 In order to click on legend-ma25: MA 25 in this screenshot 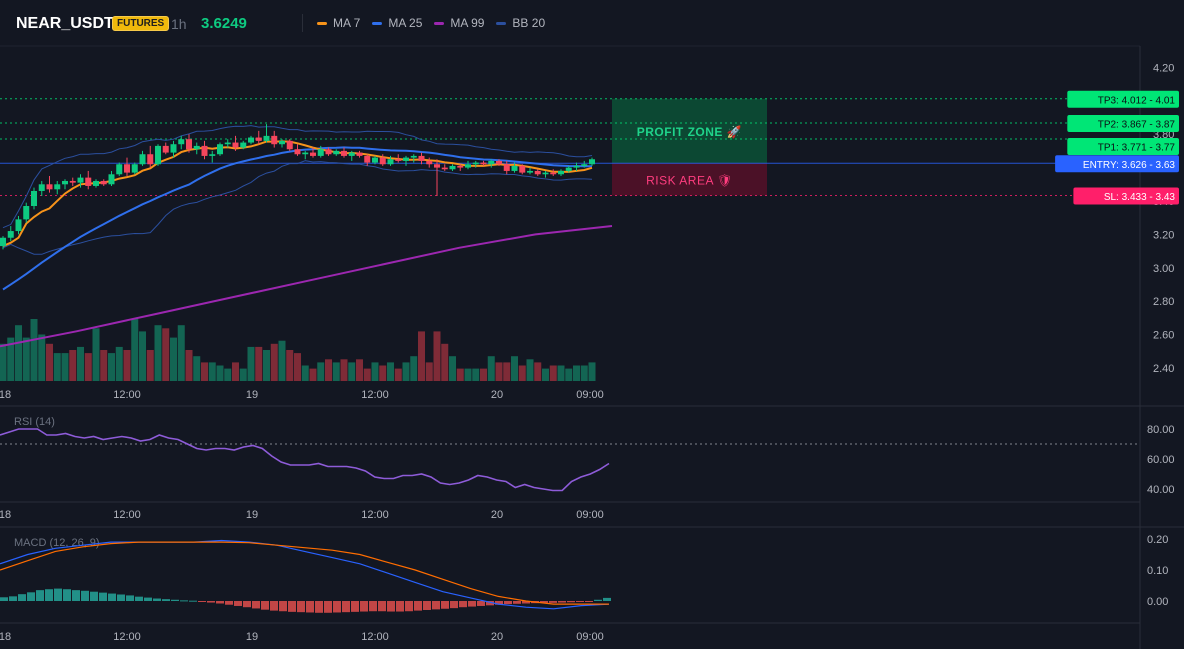, I will do `click(397, 23)`.